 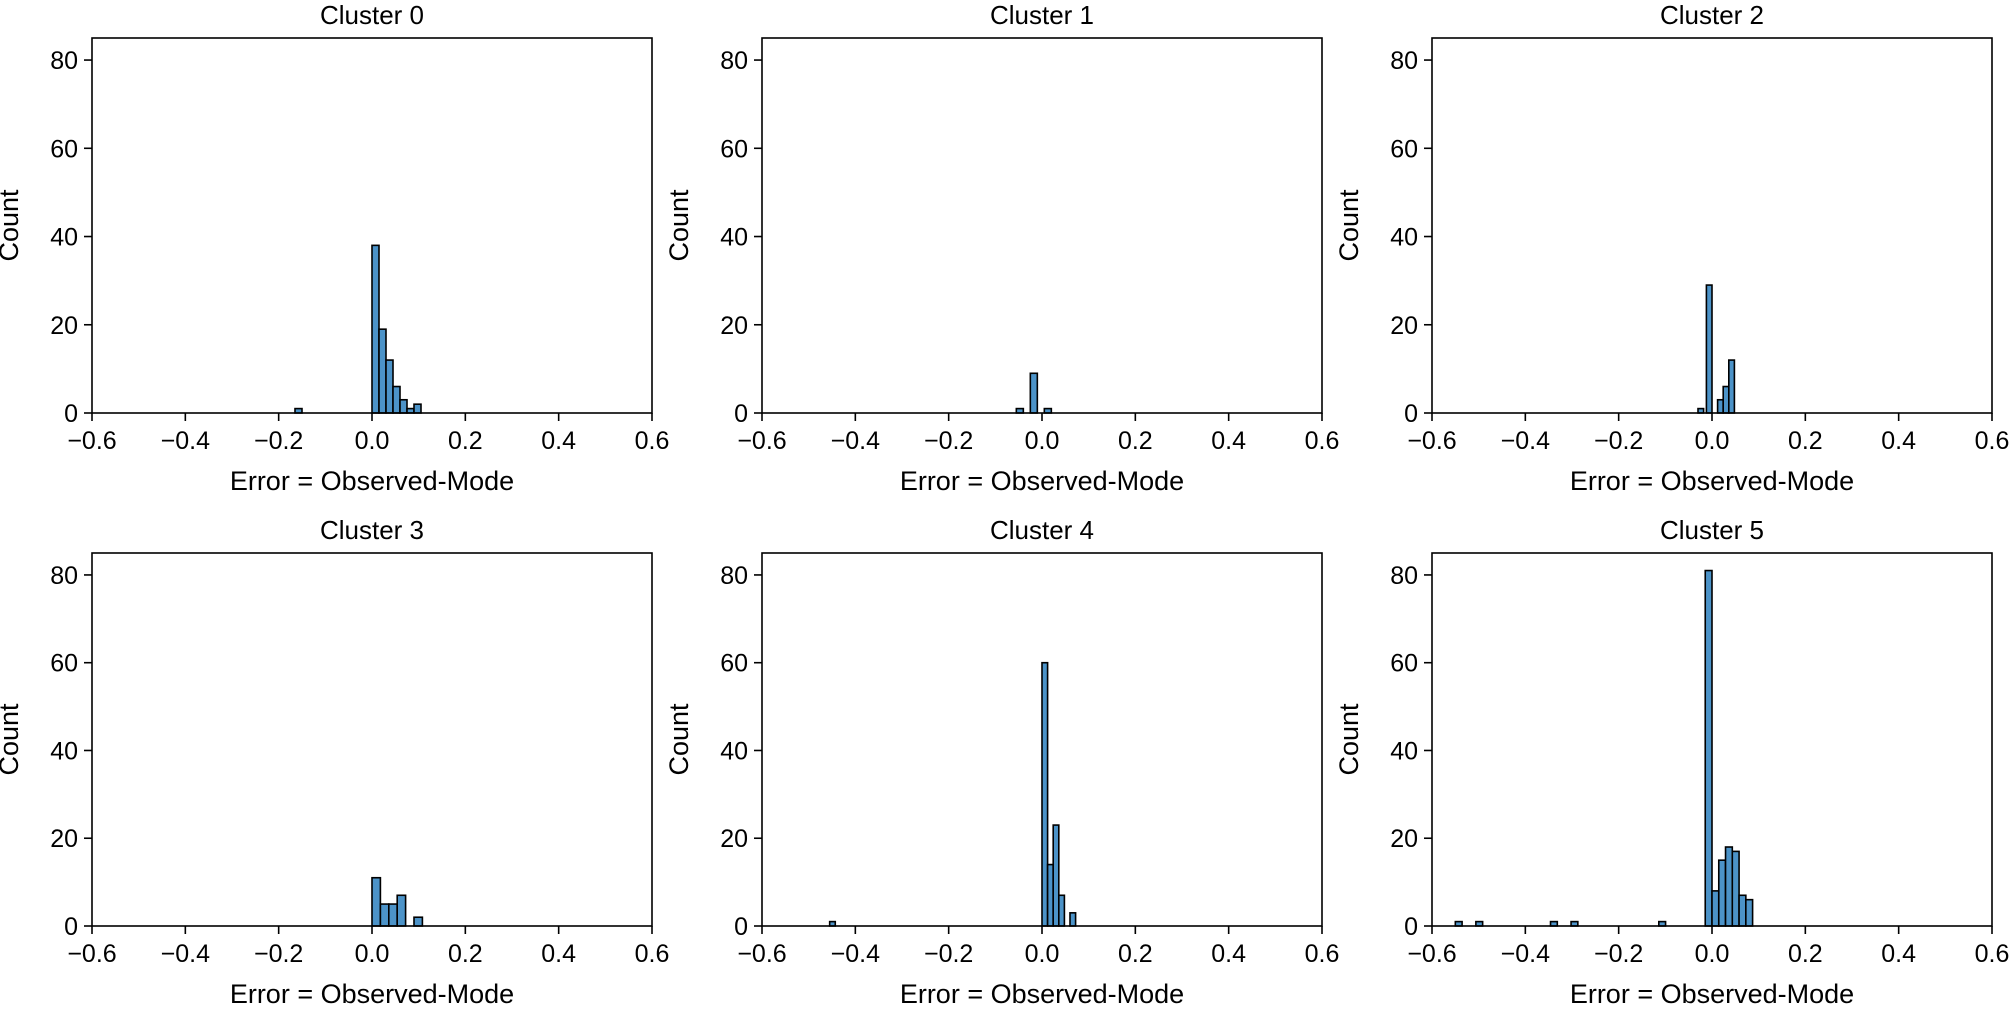 I want to click on panel-title: Cluster 3, so click(x=372, y=530).